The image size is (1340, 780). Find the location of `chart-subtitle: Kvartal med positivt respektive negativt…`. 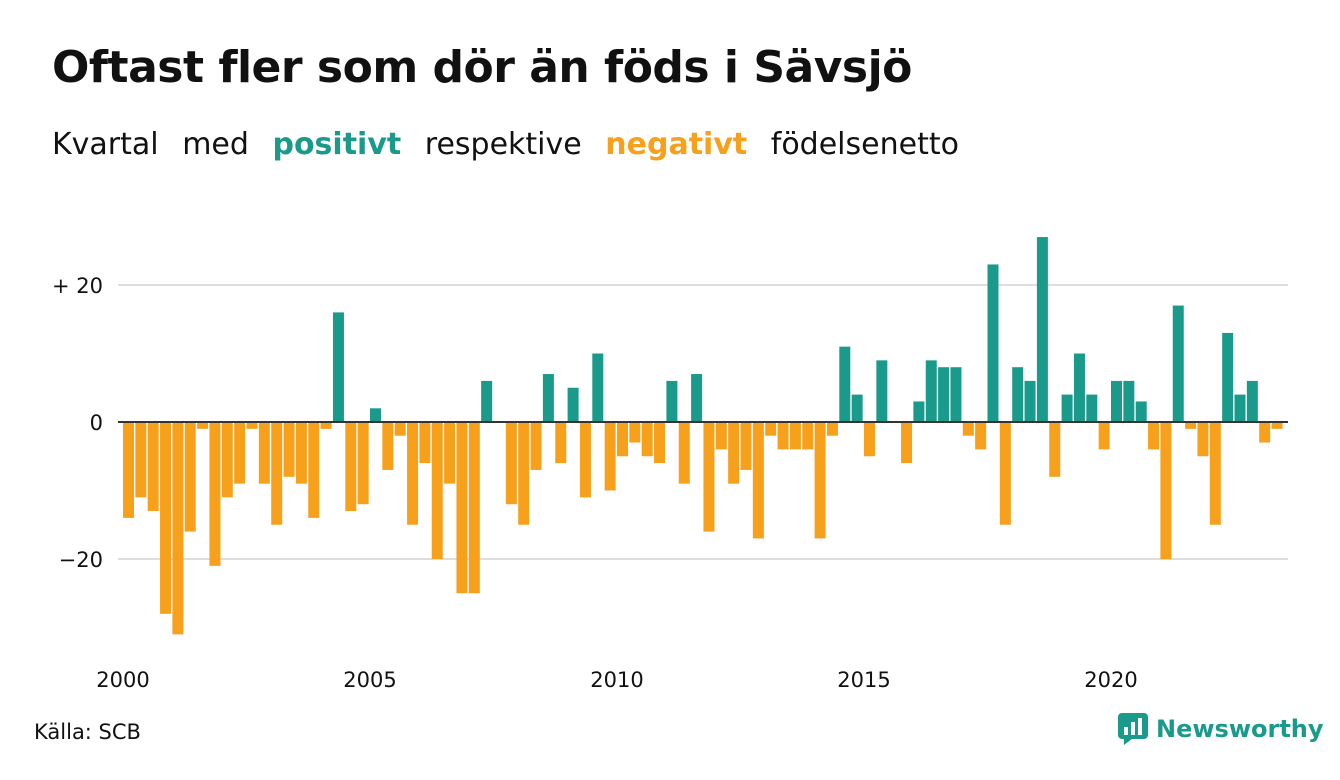

chart-subtitle: Kvartal med positivt respektive negativt… is located at coordinates (512, 144).